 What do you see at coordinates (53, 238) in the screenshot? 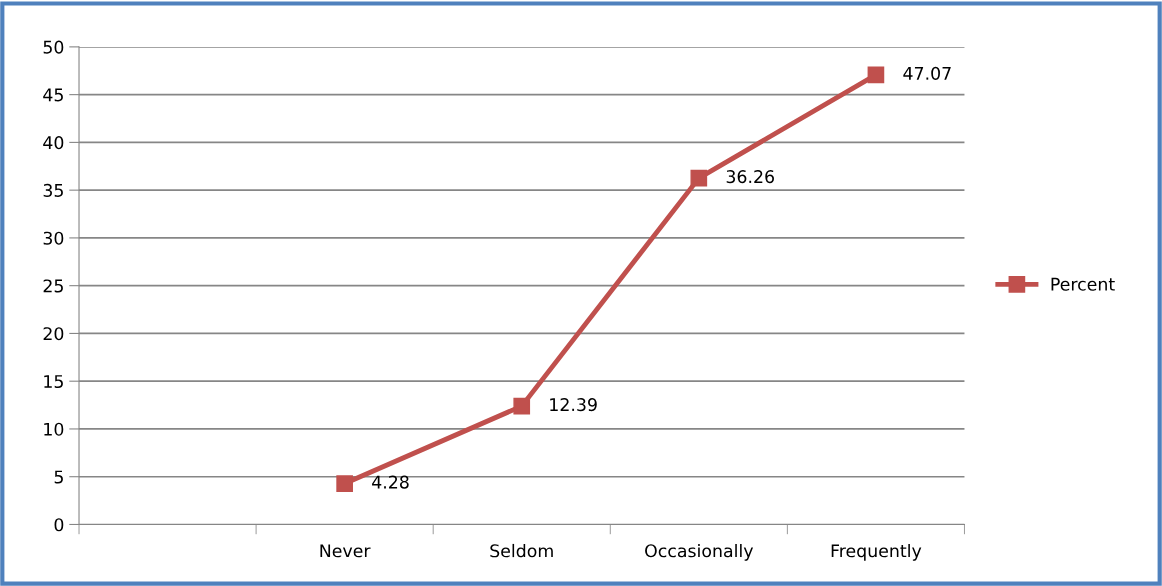
I see `y-tick-label: 30` at bounding box center [53, 238].